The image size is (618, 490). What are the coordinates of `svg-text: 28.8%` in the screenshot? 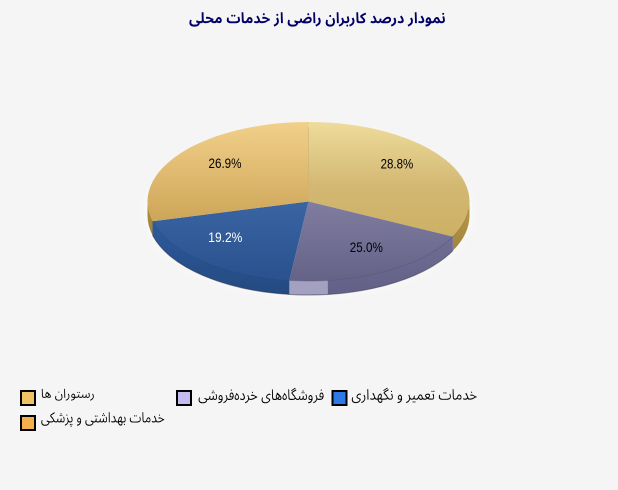 It's located at (397, 164).